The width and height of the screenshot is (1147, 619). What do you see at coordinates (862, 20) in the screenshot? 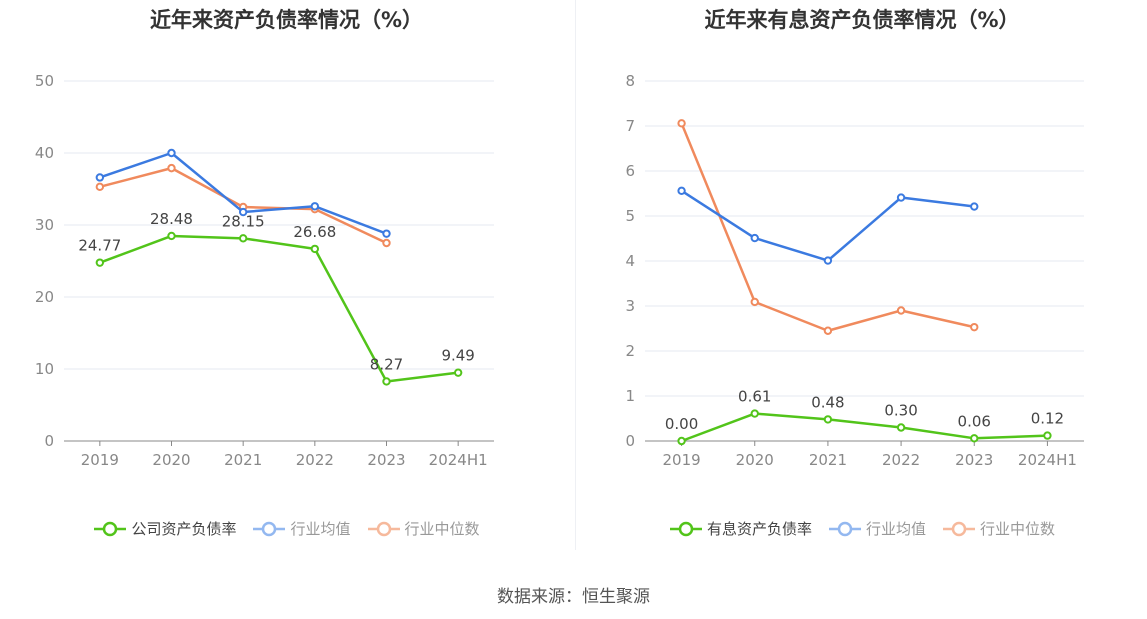
I see `right-chart-title: 近年来有息资产负债率情况（%）` at bounding box center [862, 20].